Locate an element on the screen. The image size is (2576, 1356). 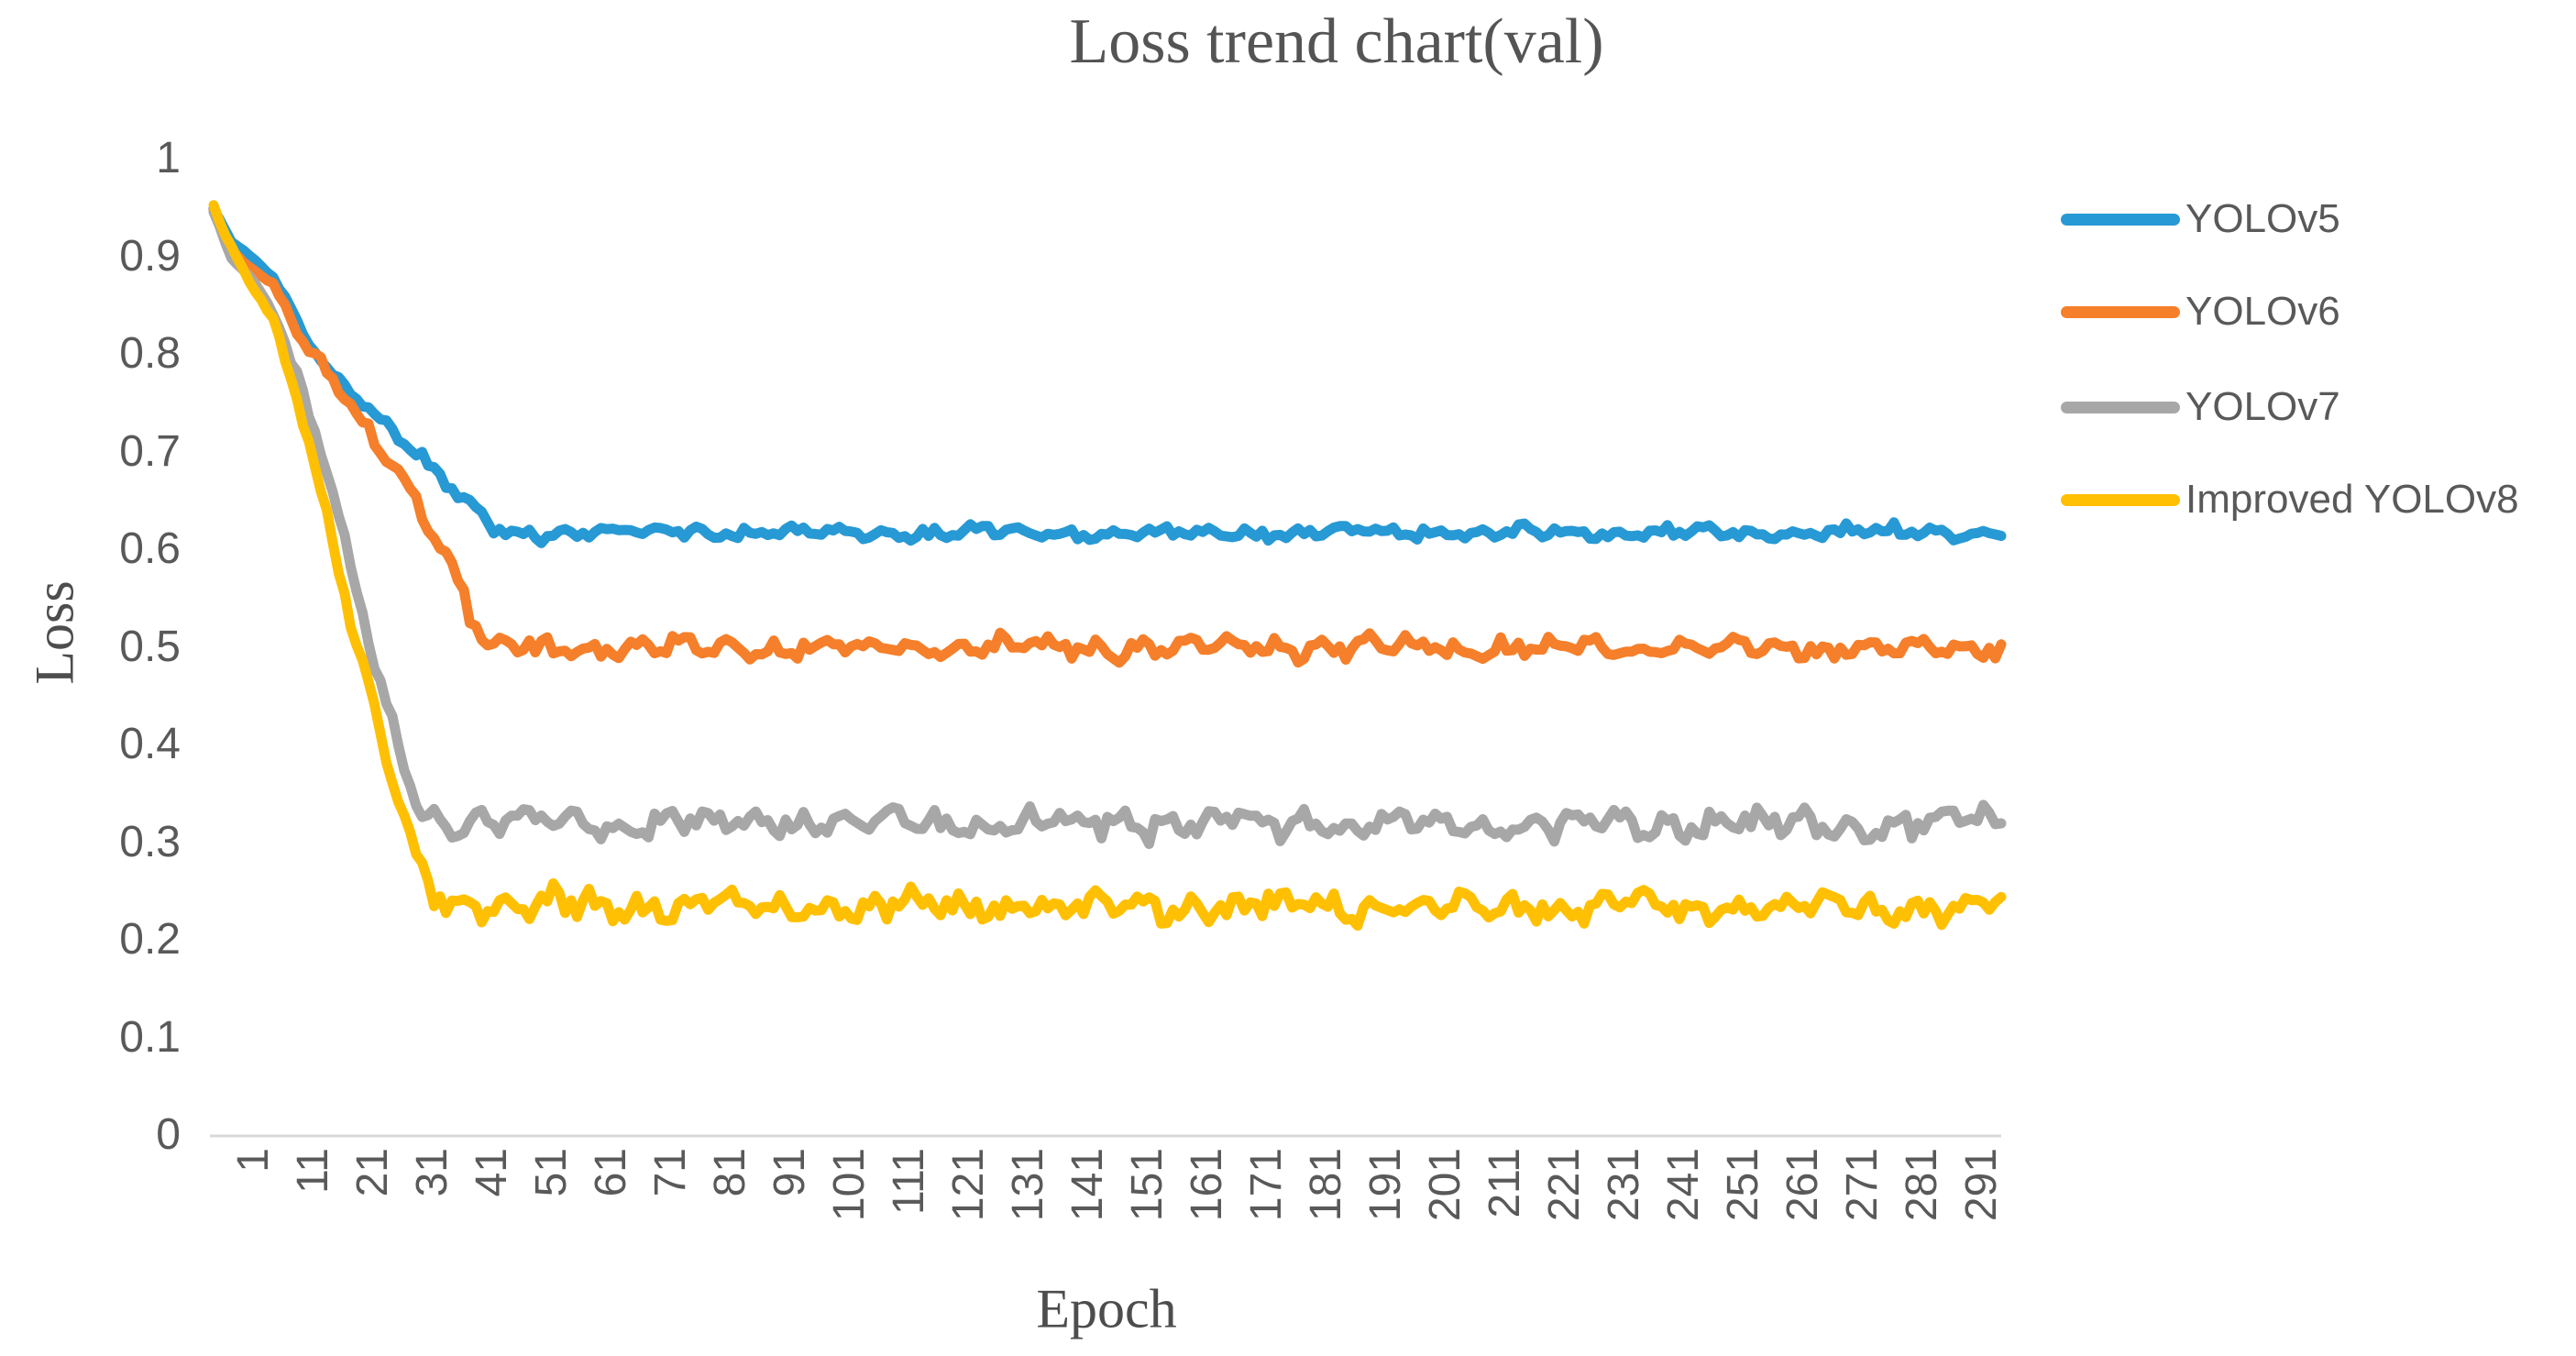
x-tick-label-221: 221 is located at coordinates (1565, 1185).